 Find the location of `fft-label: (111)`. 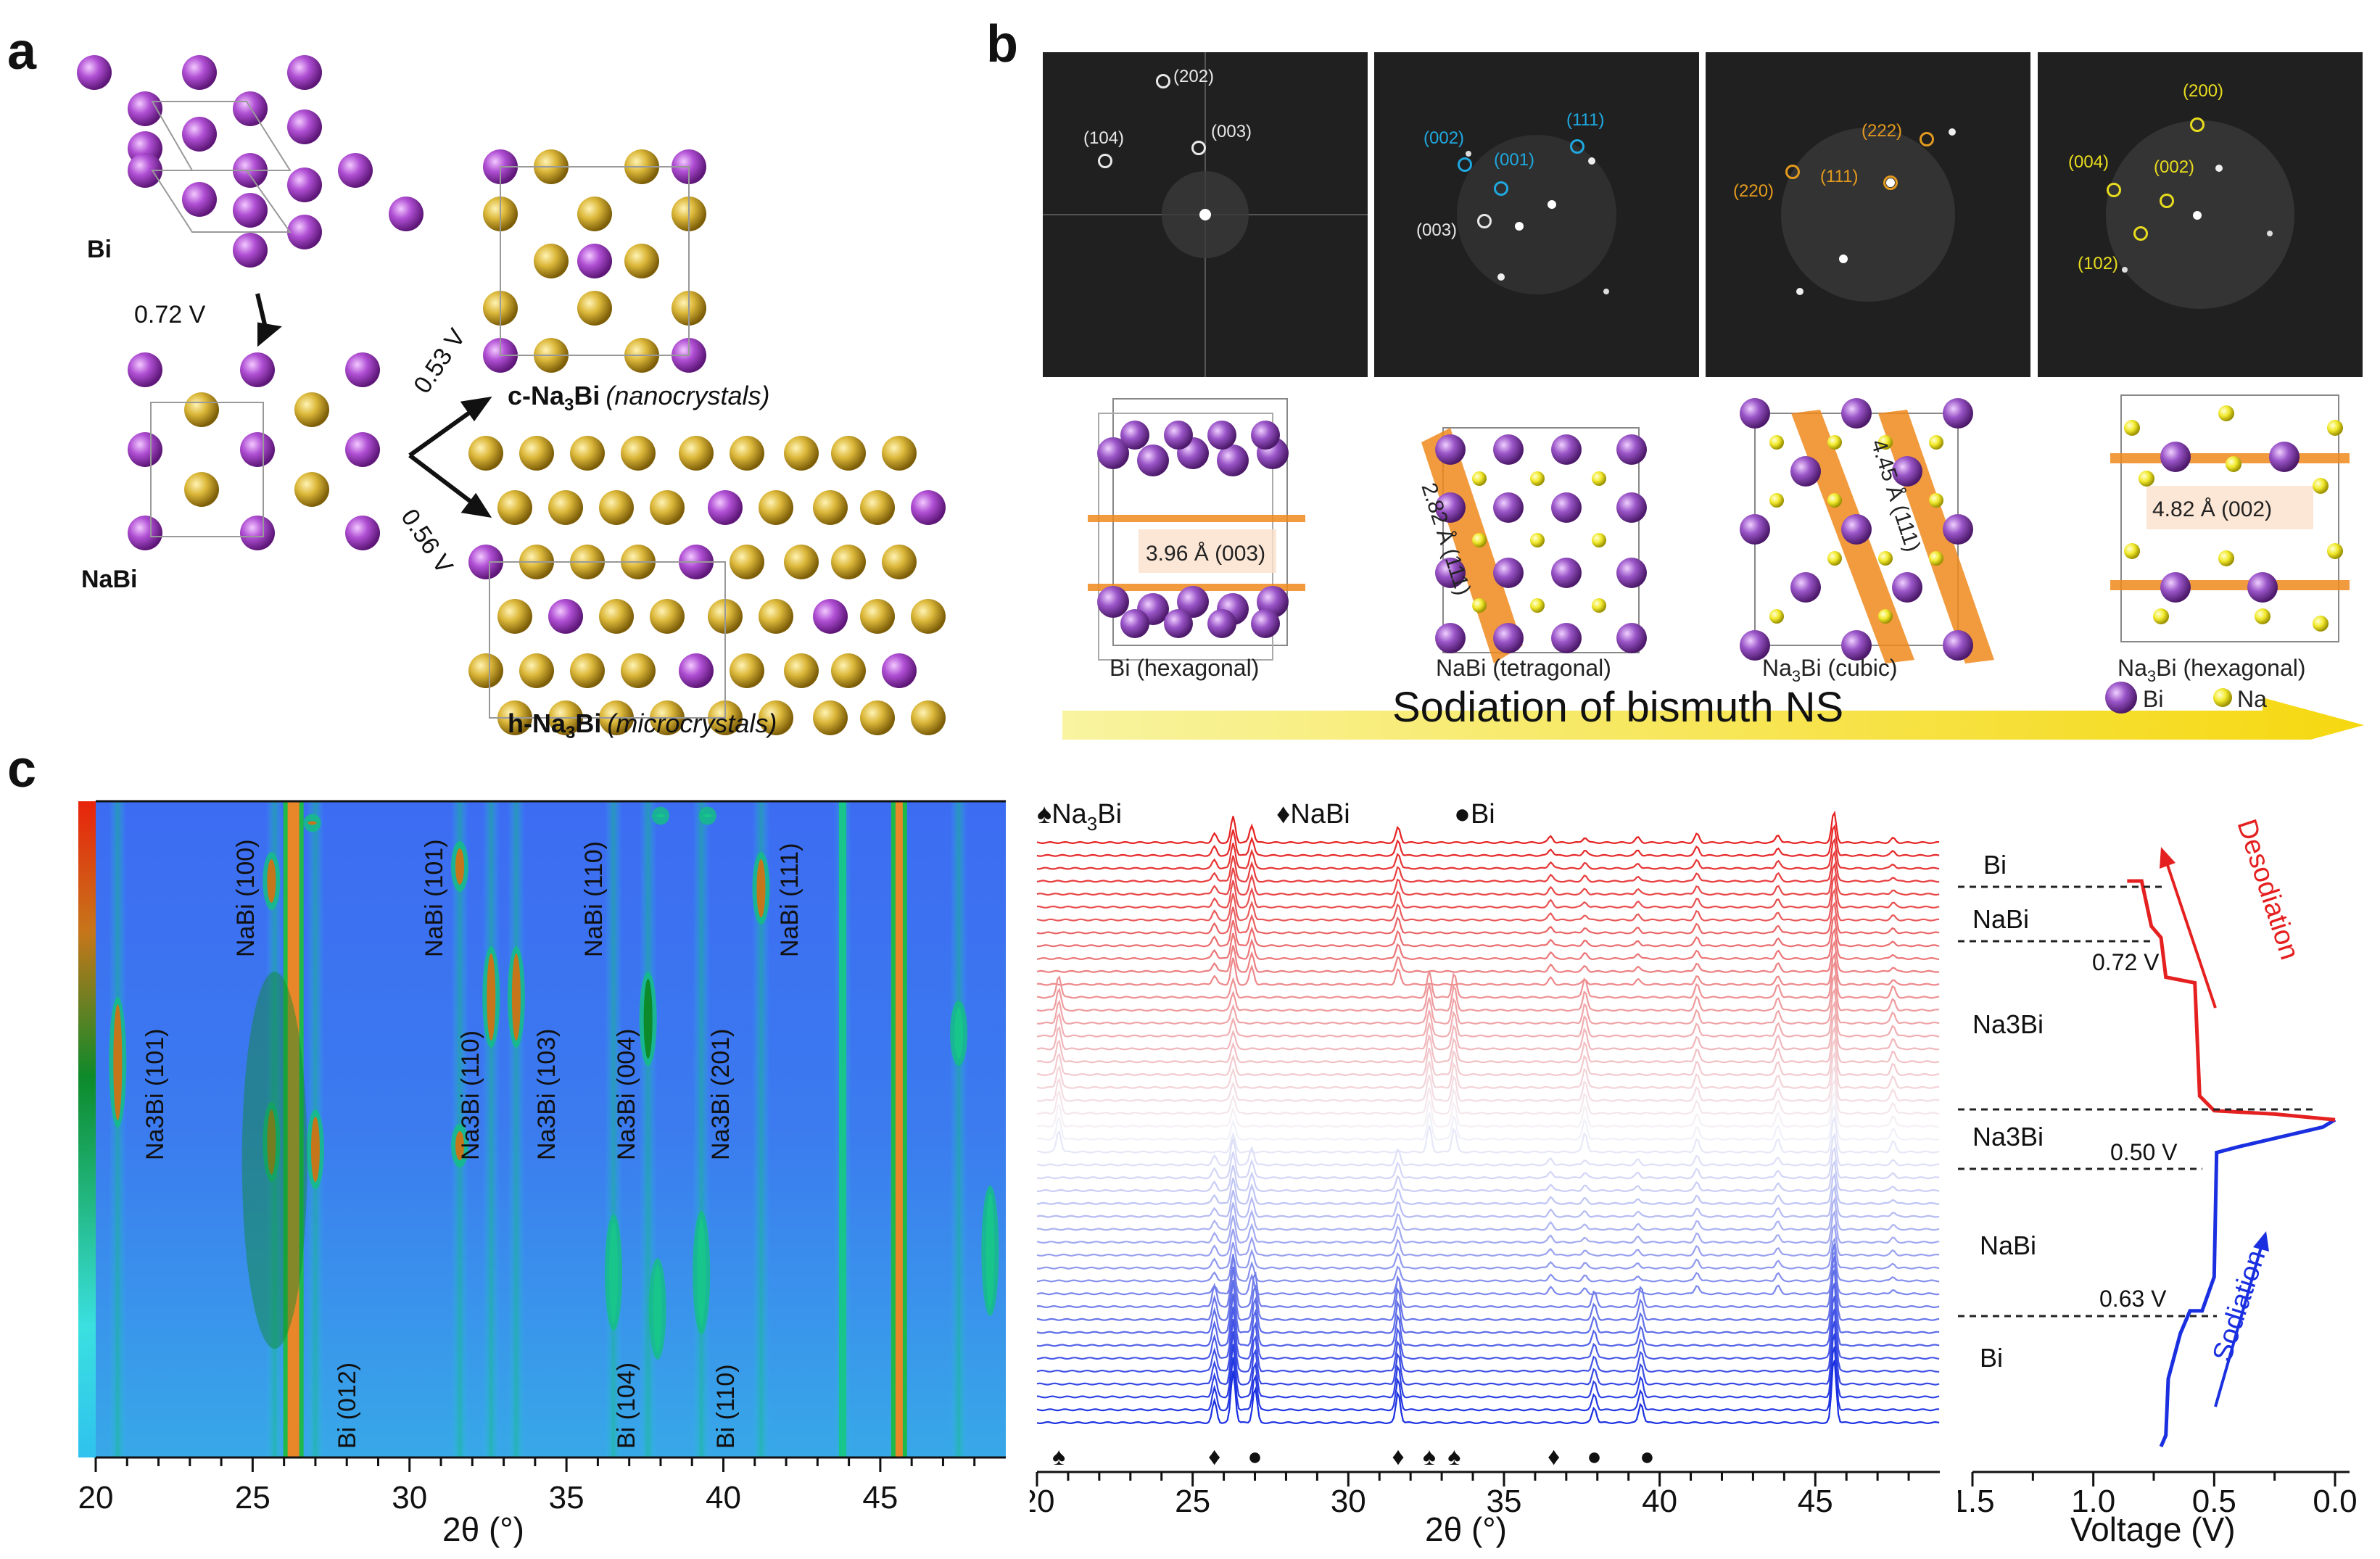

fft-label: (111) is located at coordinates (1839, 176).